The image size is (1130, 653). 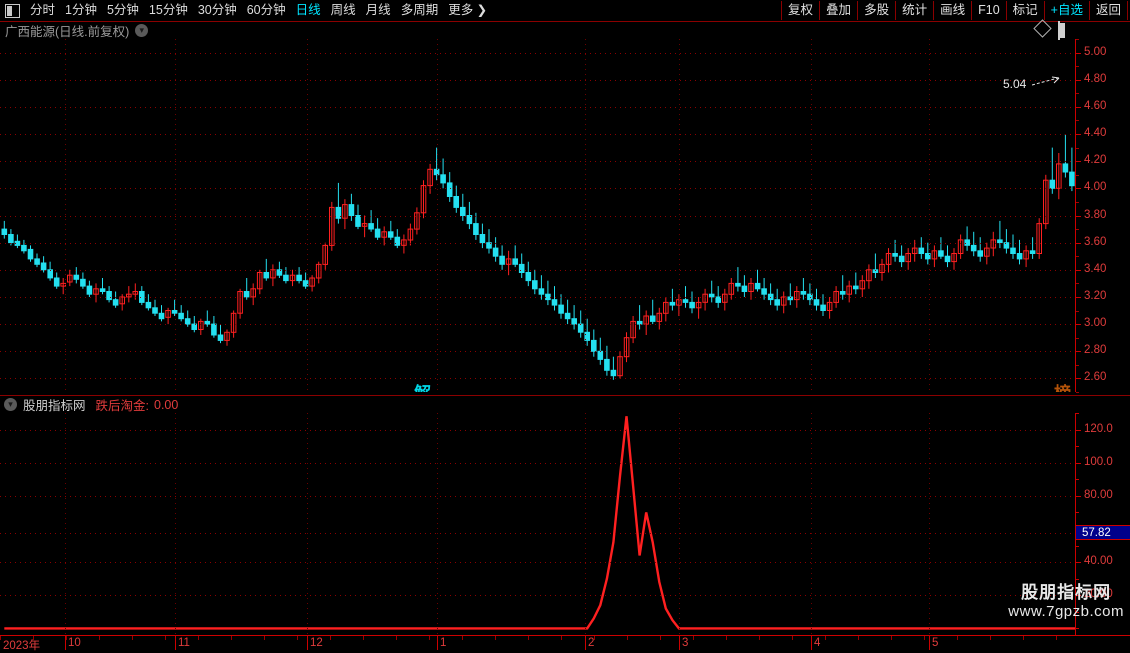 I want to click on timeframe-9: 多周期, so click(x=419, y=10).